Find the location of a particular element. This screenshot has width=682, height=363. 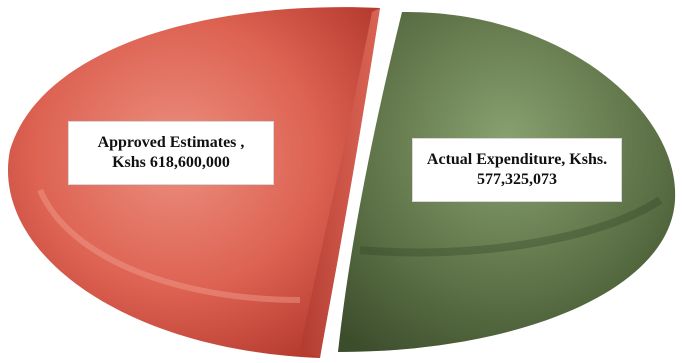

slice-approved-side is located at coordinates (340, 183).